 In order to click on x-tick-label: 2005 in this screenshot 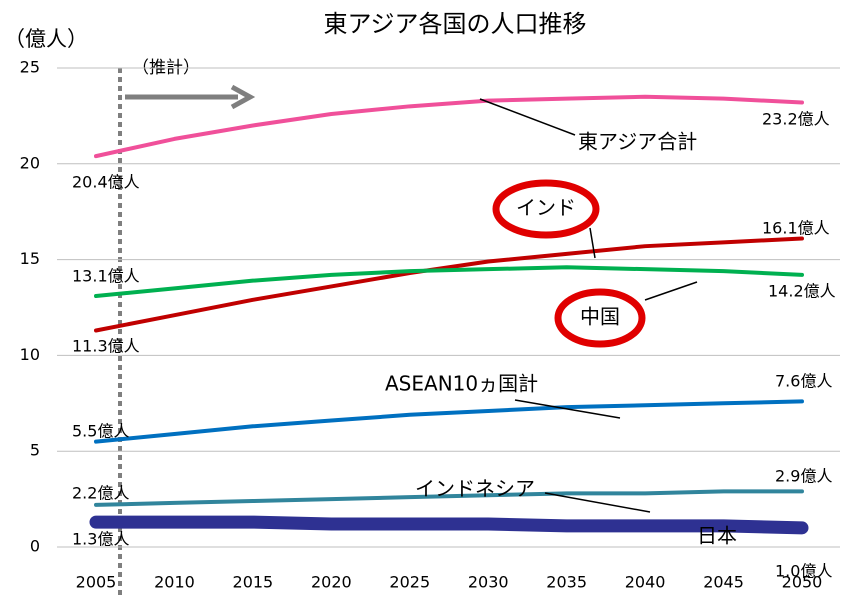, I will do `click(96, 582)`.